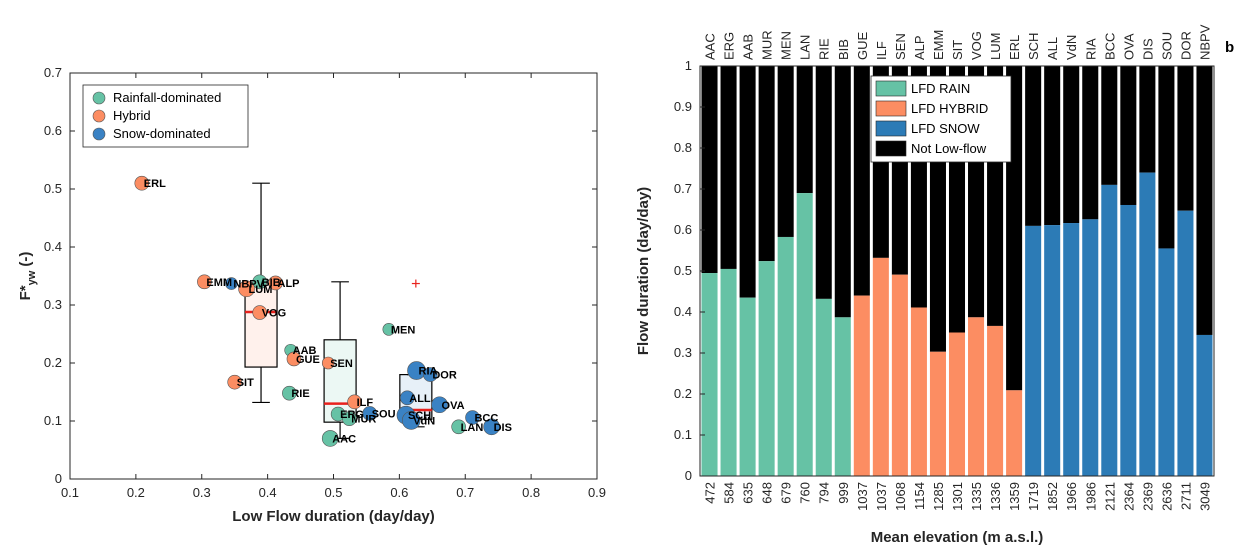 Image resolution: width=1237 pixels, height=548 pixels. Describe the element at coordinates (1052, 496) in the screenshot. I see `elevation-label: 1852` at that location.